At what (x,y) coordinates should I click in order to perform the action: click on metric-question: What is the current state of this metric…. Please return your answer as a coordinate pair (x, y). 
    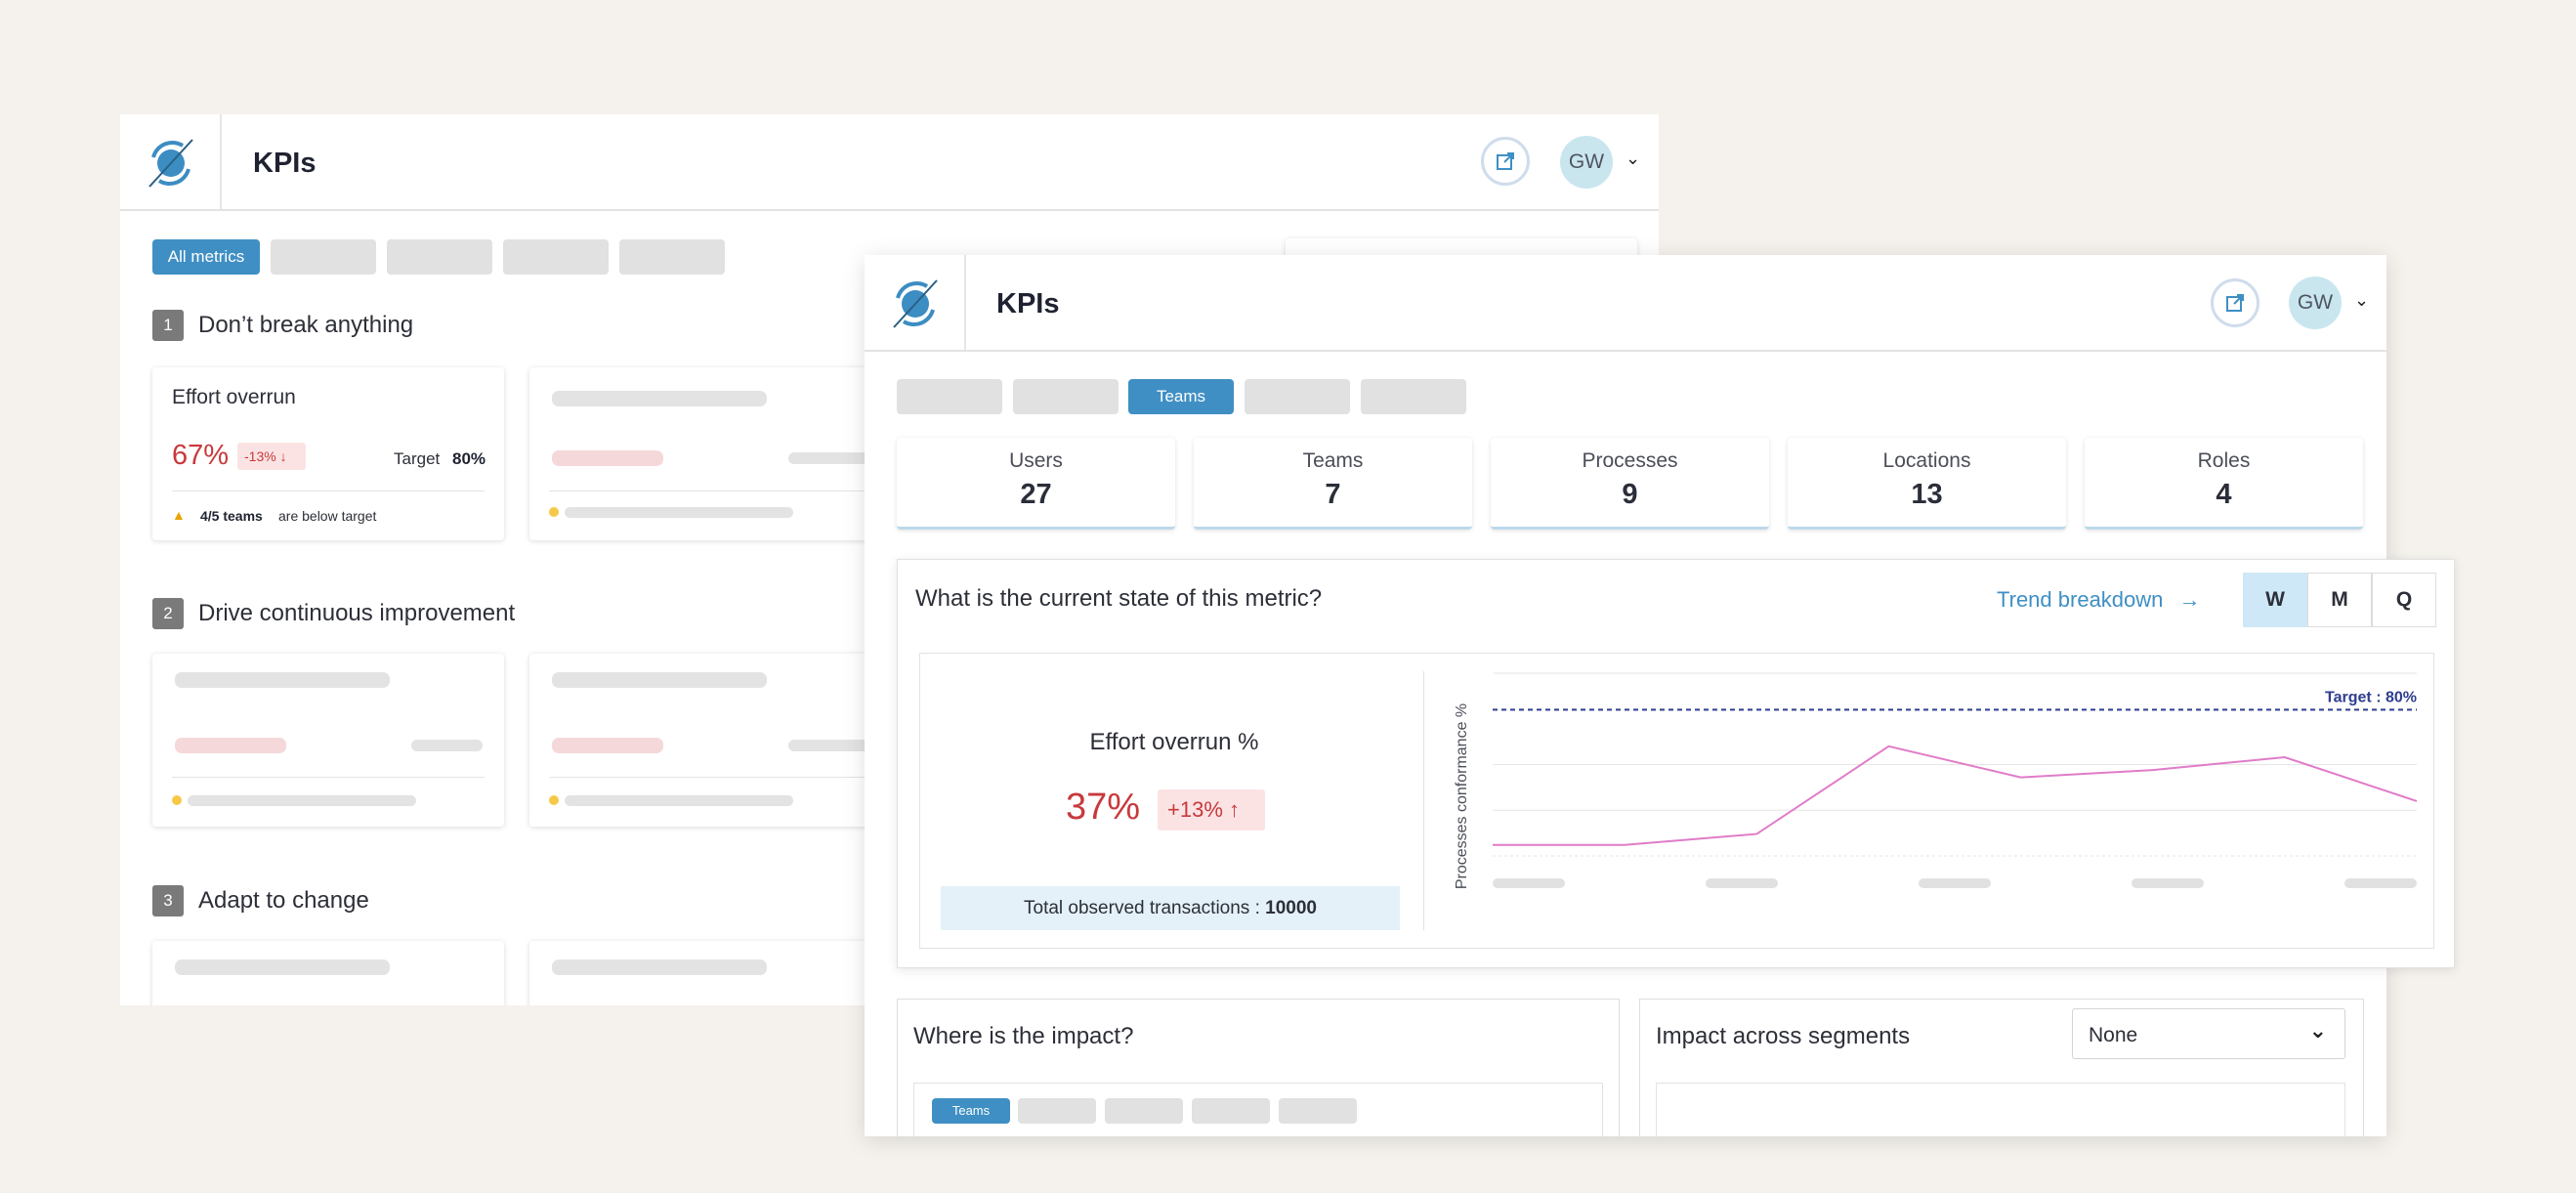
    Looking at the image, I should click on (1119, 598).